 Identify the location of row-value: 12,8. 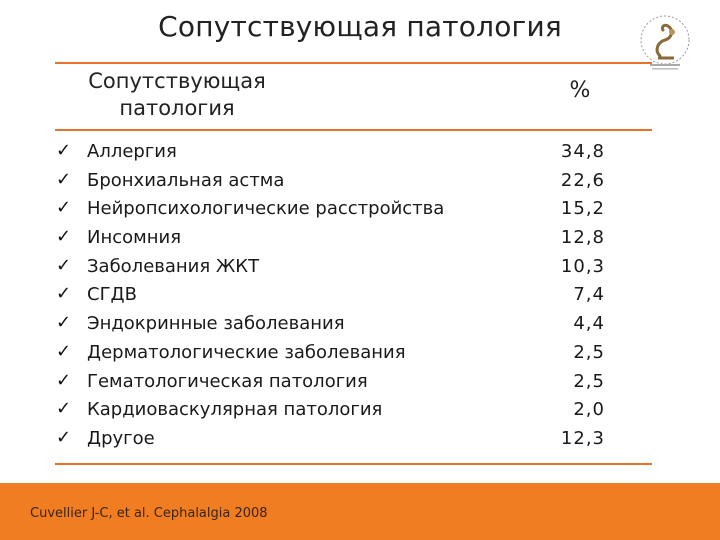
(582, 238).